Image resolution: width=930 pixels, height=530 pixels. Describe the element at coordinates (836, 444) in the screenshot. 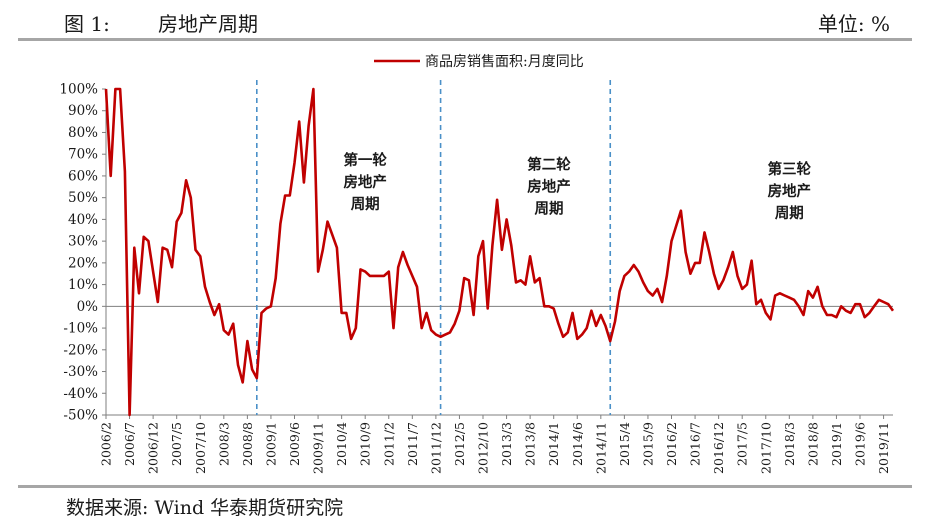

I see `x-tick-label: 2019/1` at that location.